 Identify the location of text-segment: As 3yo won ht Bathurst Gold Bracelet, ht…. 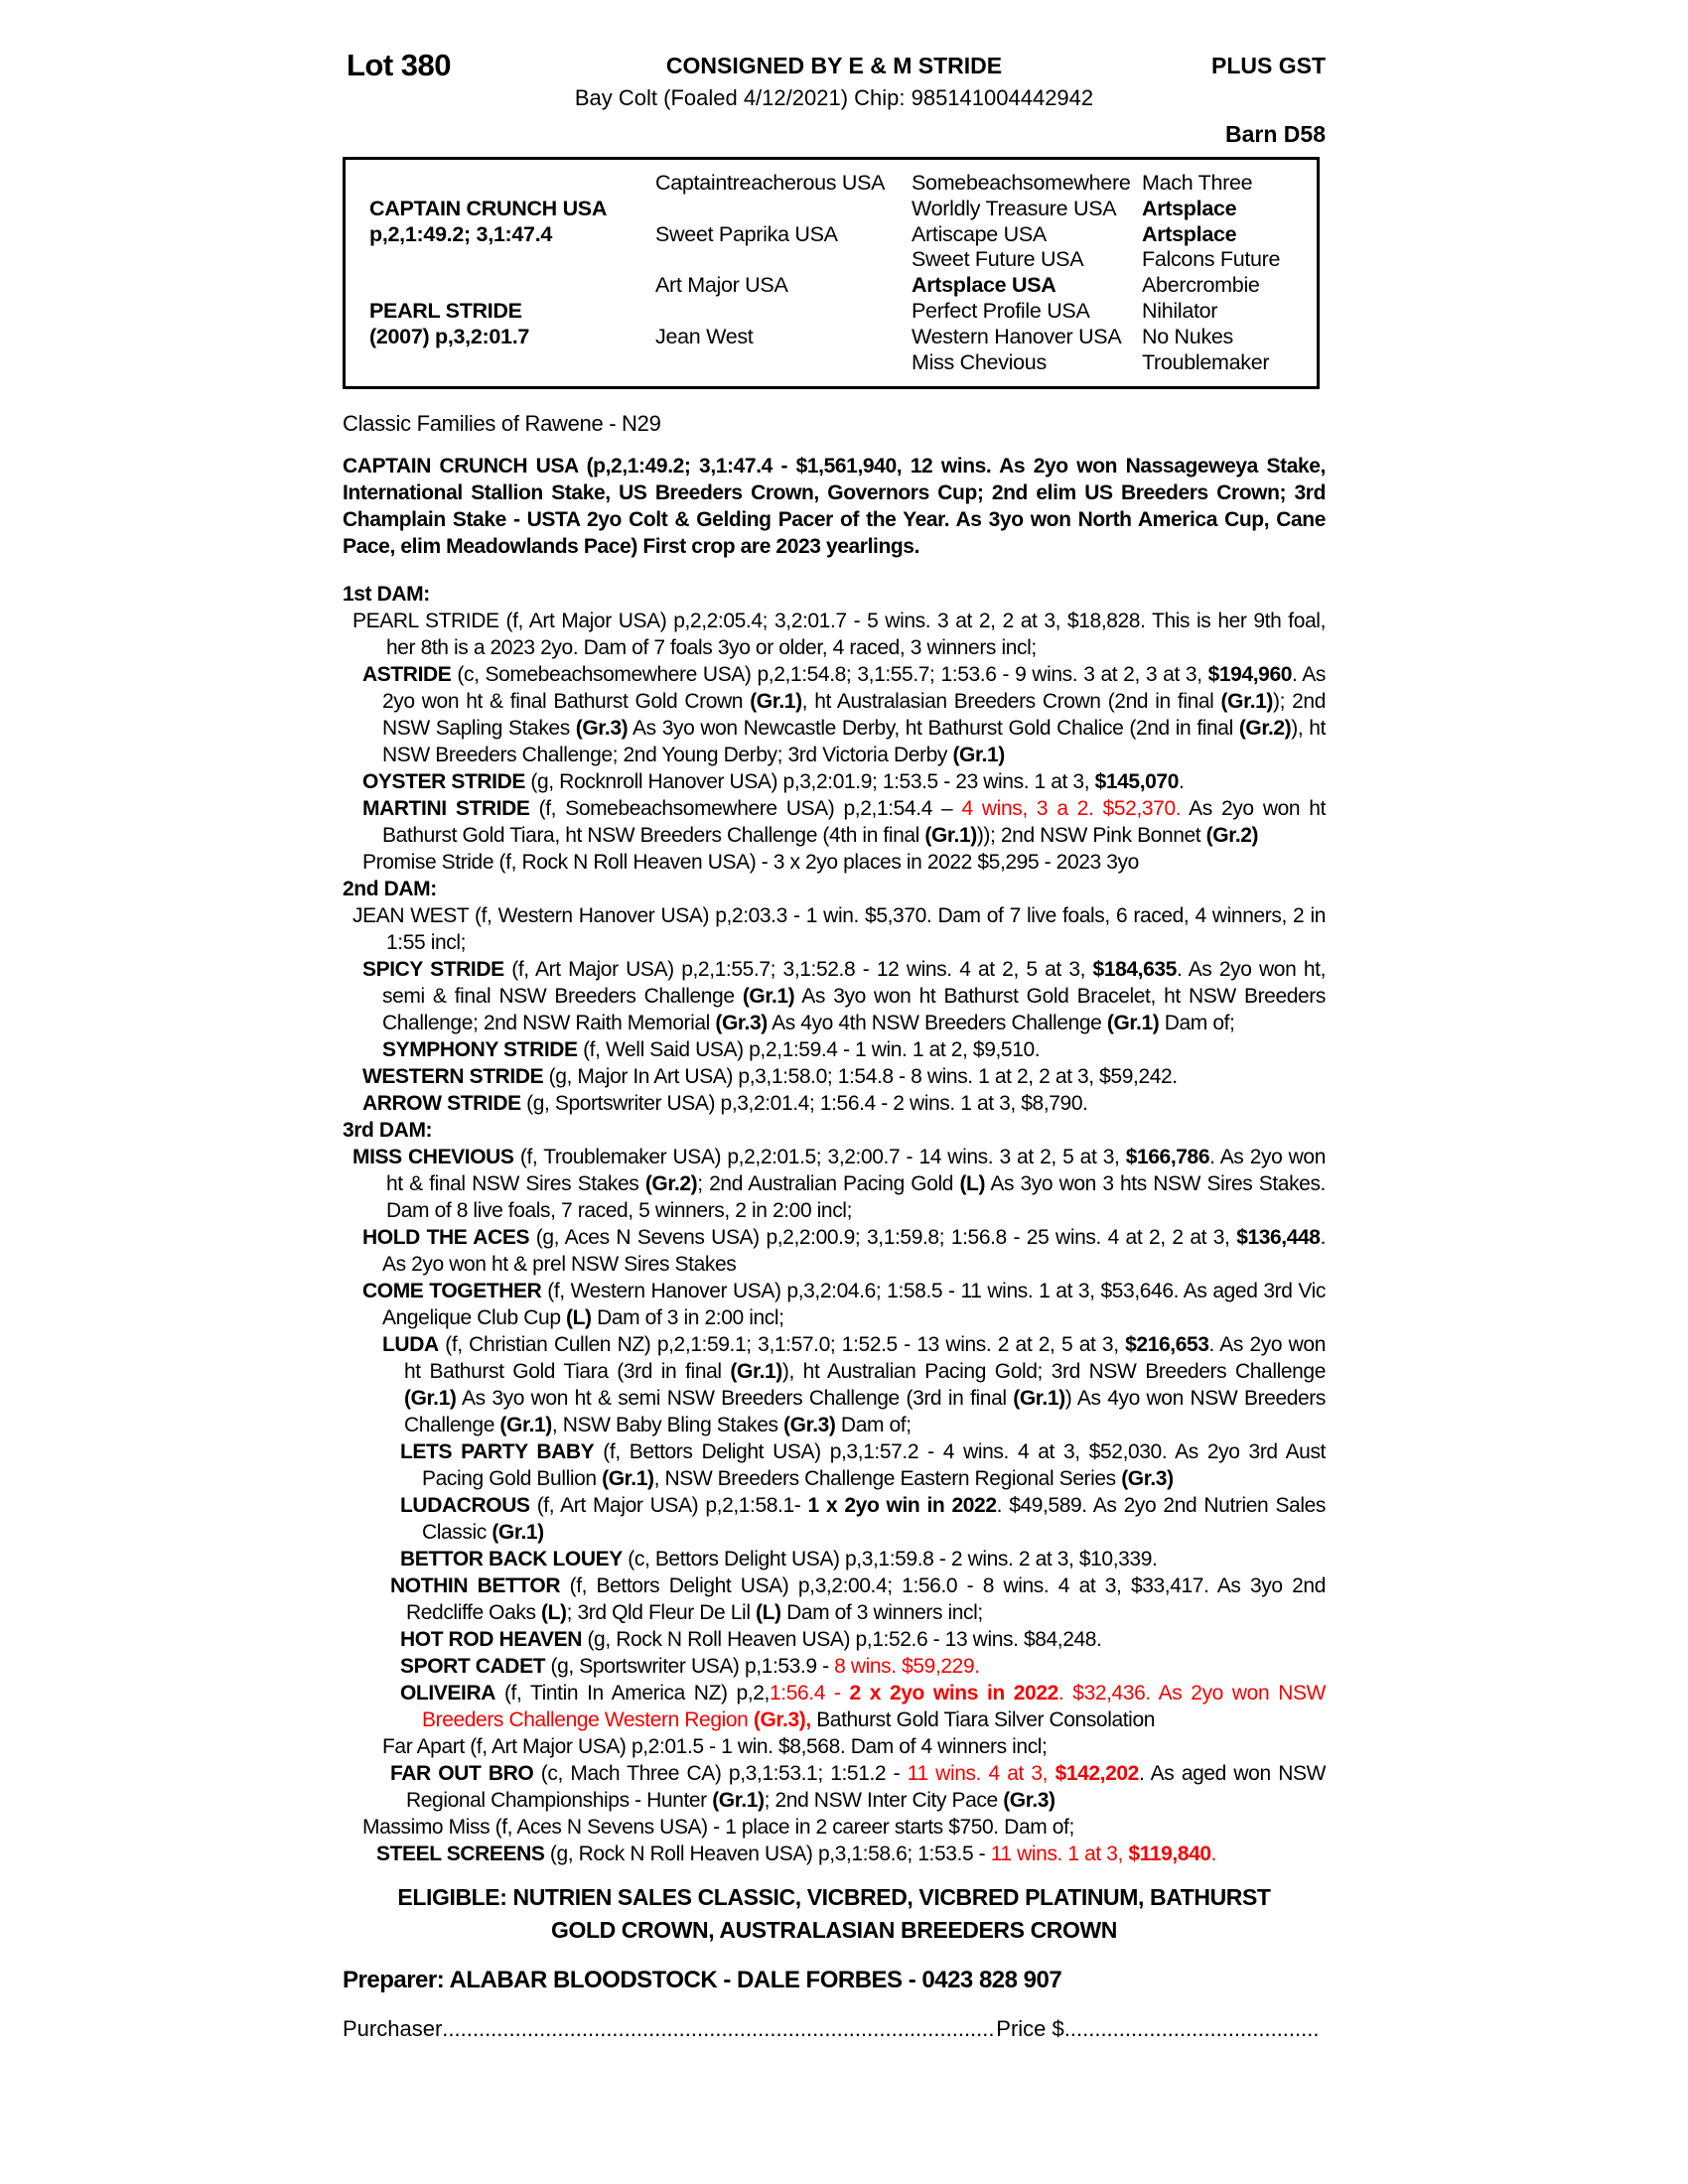
(854, 1010).